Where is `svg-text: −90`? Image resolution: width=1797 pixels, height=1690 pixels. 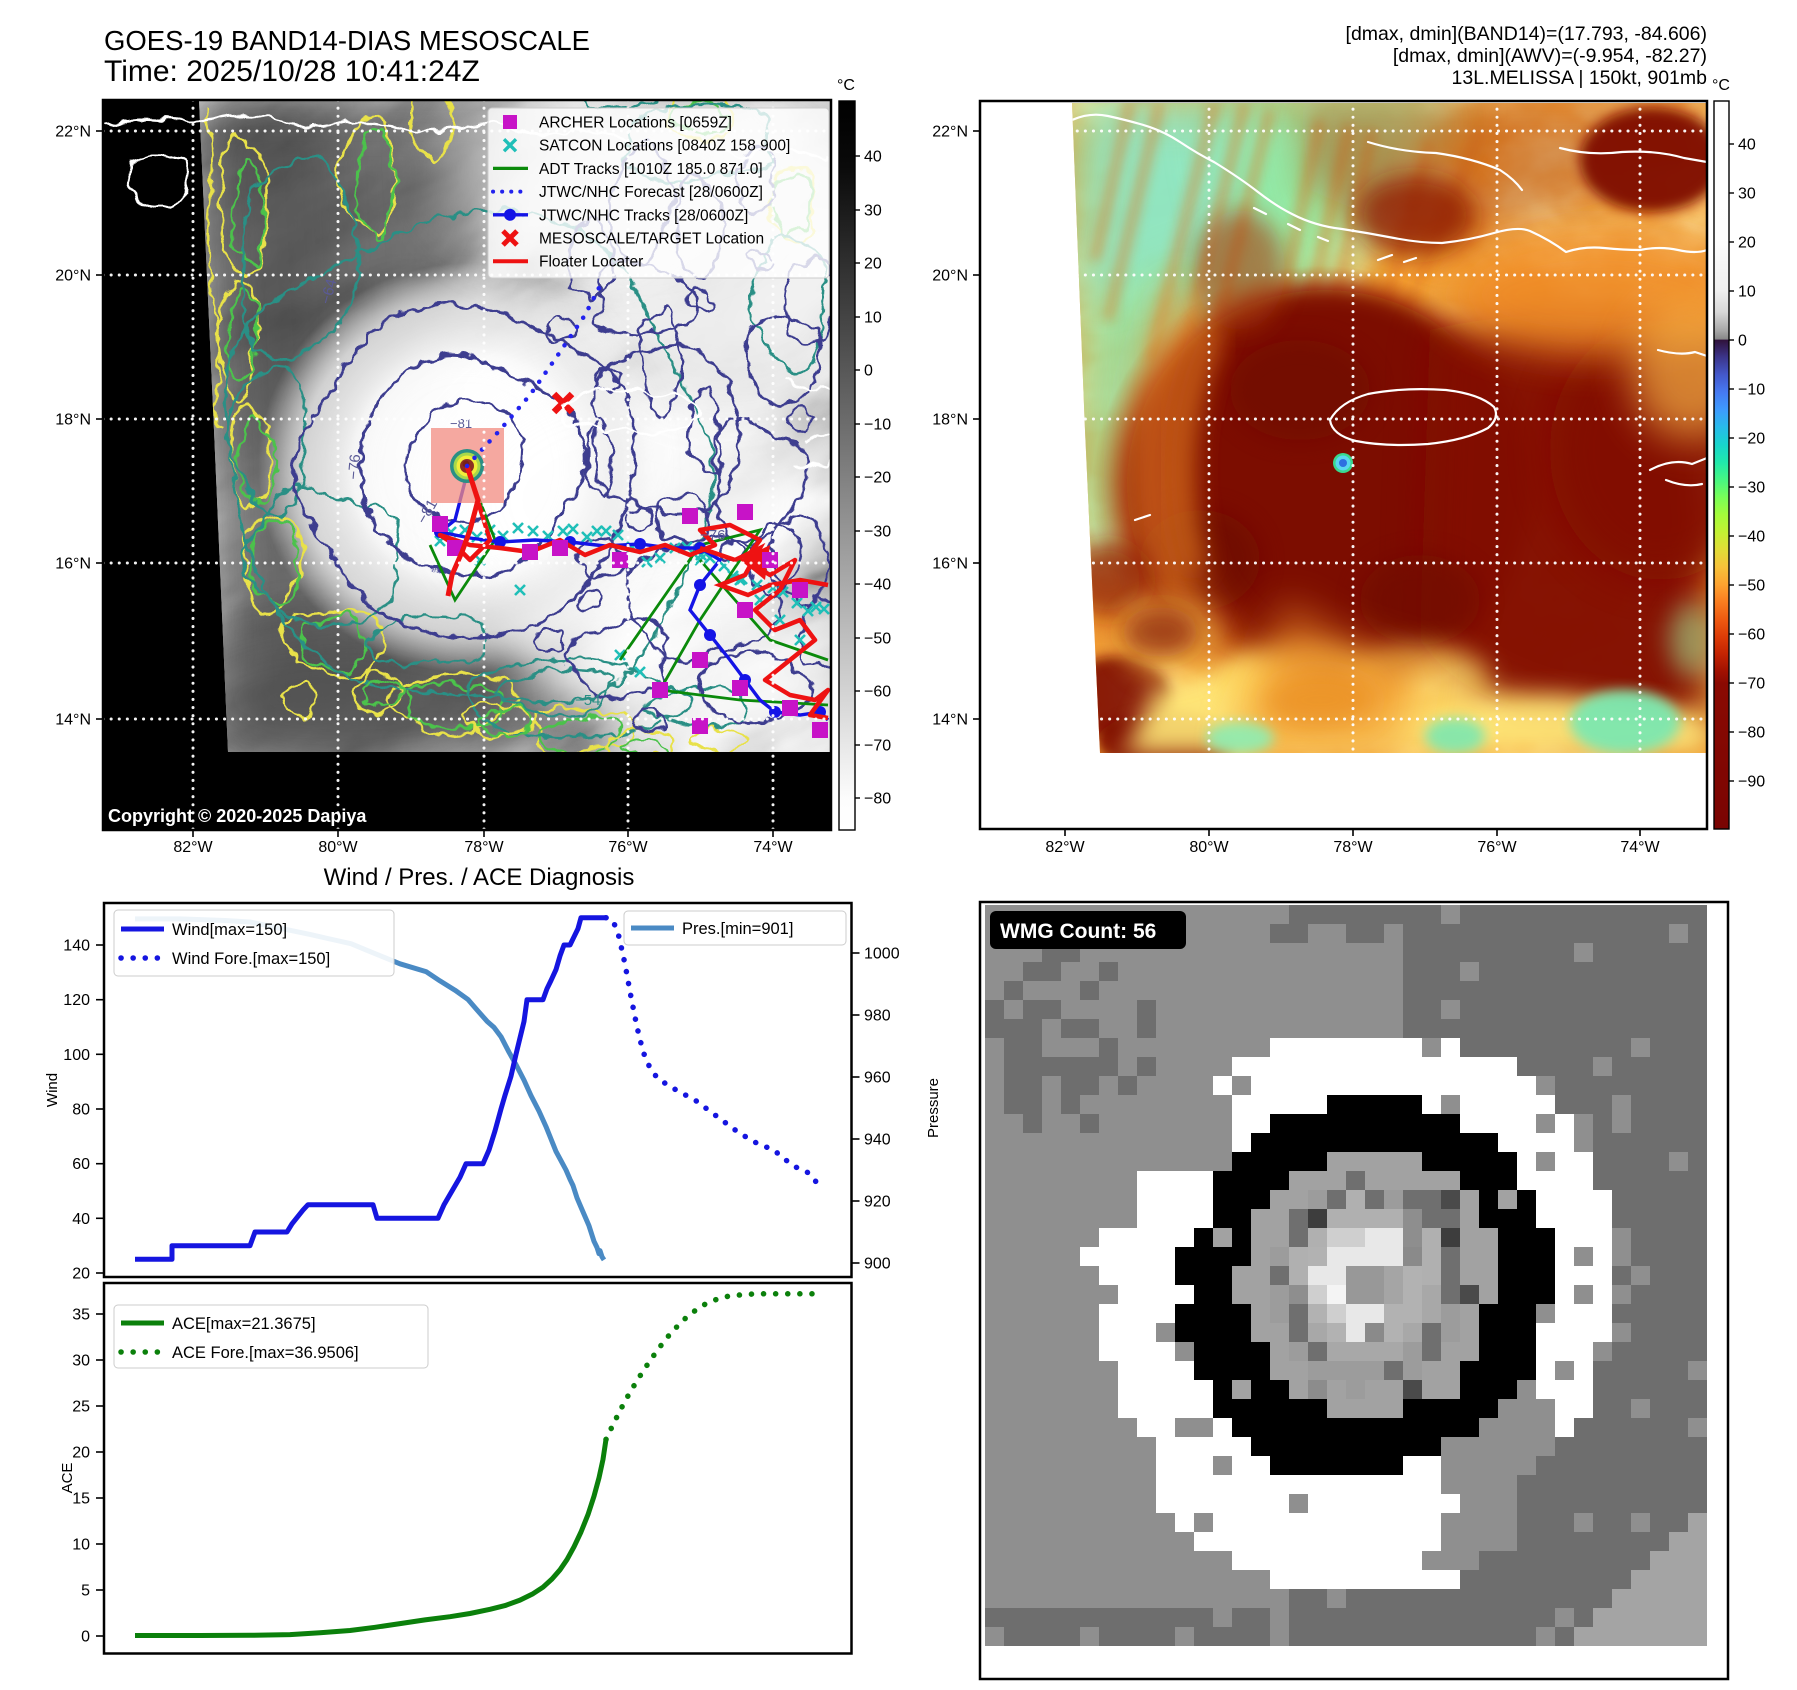
svg-text: −90 is located at coordinates (1751, 782).